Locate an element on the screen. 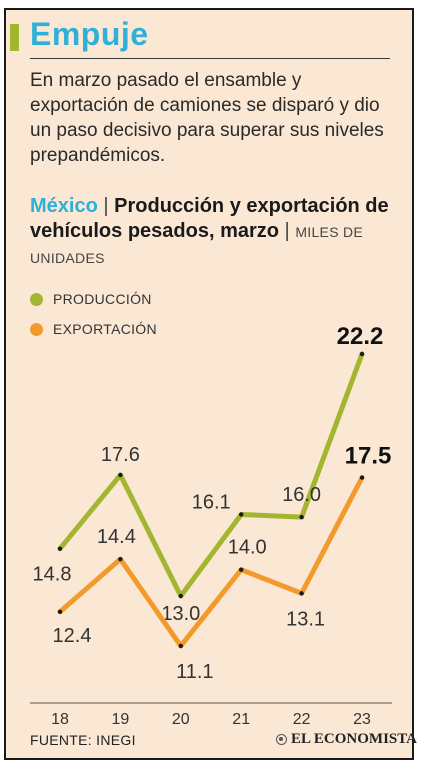  chart-country: México is located at coordinates (64, 206).